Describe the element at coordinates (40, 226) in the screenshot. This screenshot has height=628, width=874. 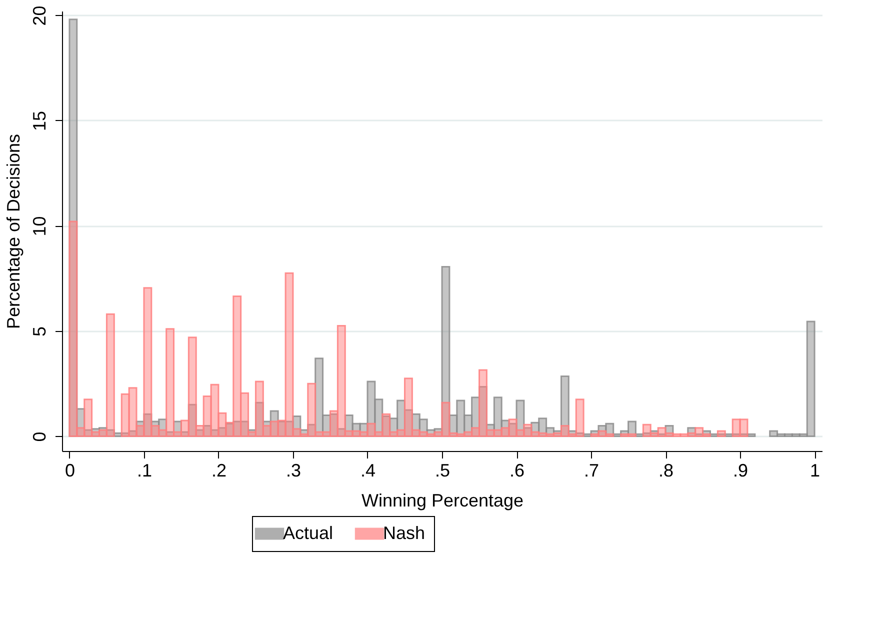
I see `y-tick-label: 10` at that location.